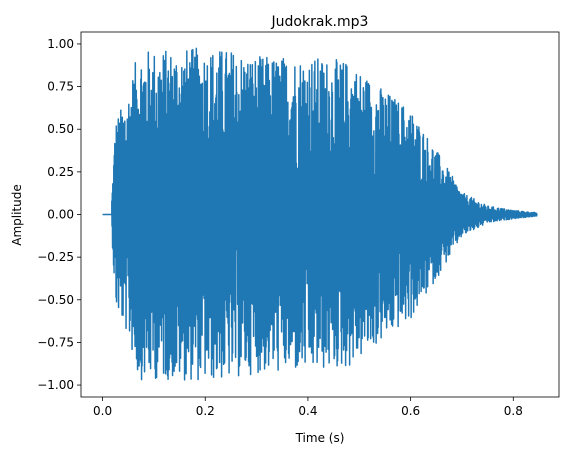 The width and height of the screenshot is (587, 453). What do you see at coordinates (60, 129) in the screenshot?
I see `y-tick-label: 0.50` at bounding box center [60, 129].